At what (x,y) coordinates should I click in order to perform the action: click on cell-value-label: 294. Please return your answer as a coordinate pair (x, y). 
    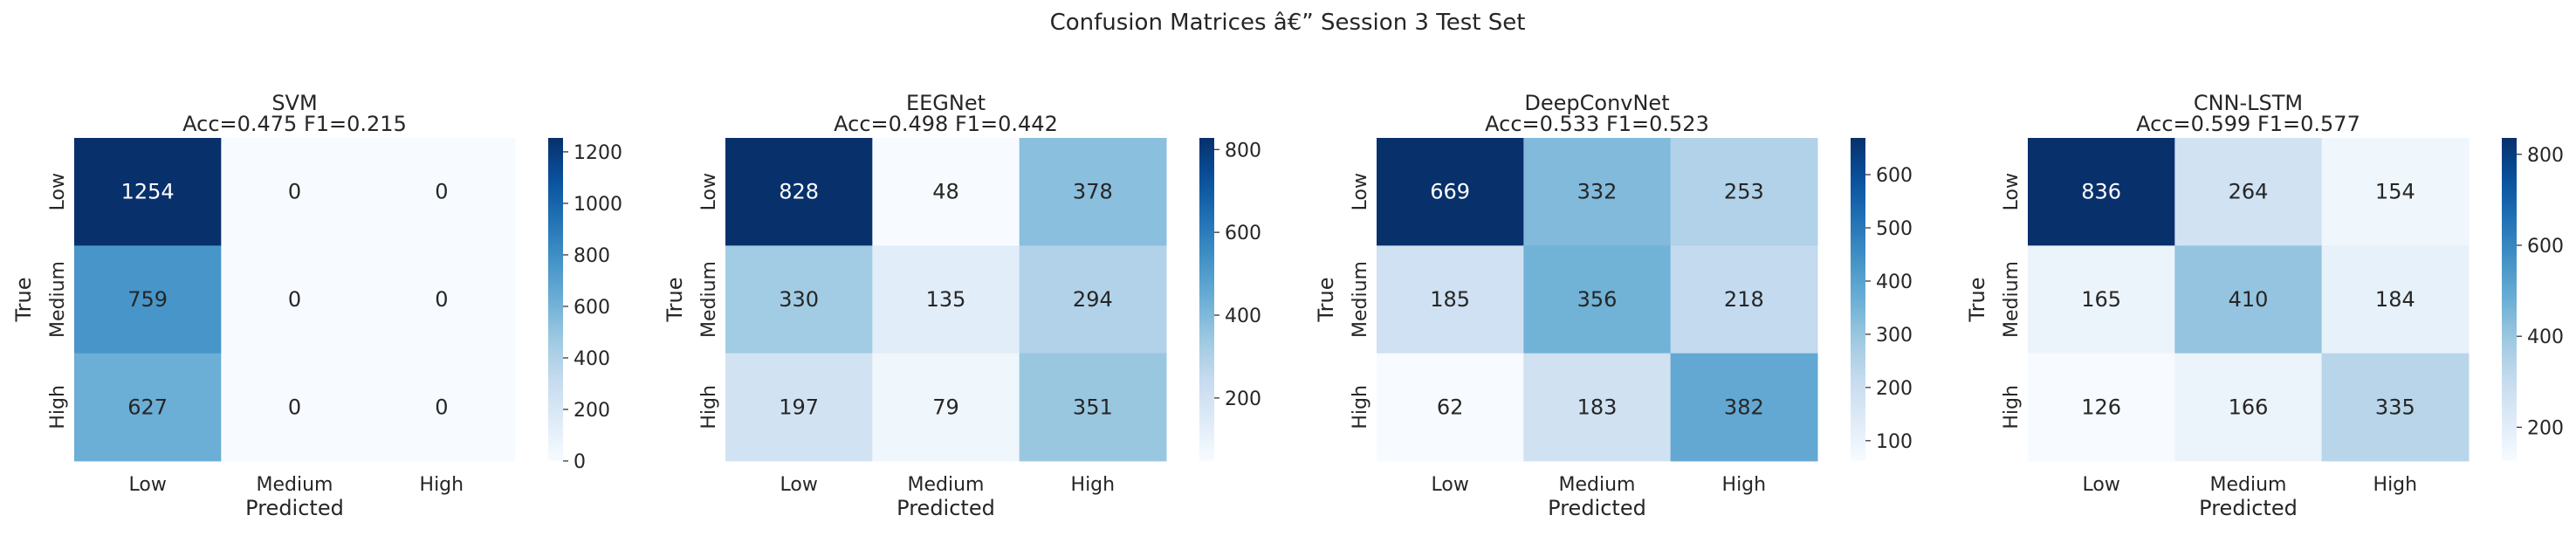
    Looking at the image, I should click on (1093, 299).